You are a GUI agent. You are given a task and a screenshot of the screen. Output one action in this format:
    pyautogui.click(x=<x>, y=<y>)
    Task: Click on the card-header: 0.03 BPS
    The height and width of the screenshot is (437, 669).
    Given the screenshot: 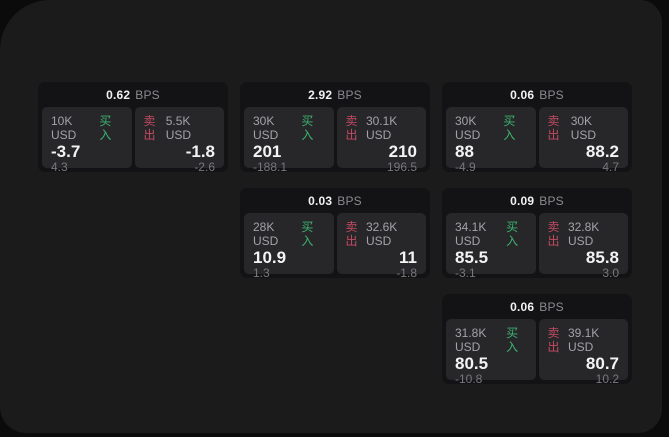 What is the action you would take?
    pyautogui.click(x=335, y=200)
    